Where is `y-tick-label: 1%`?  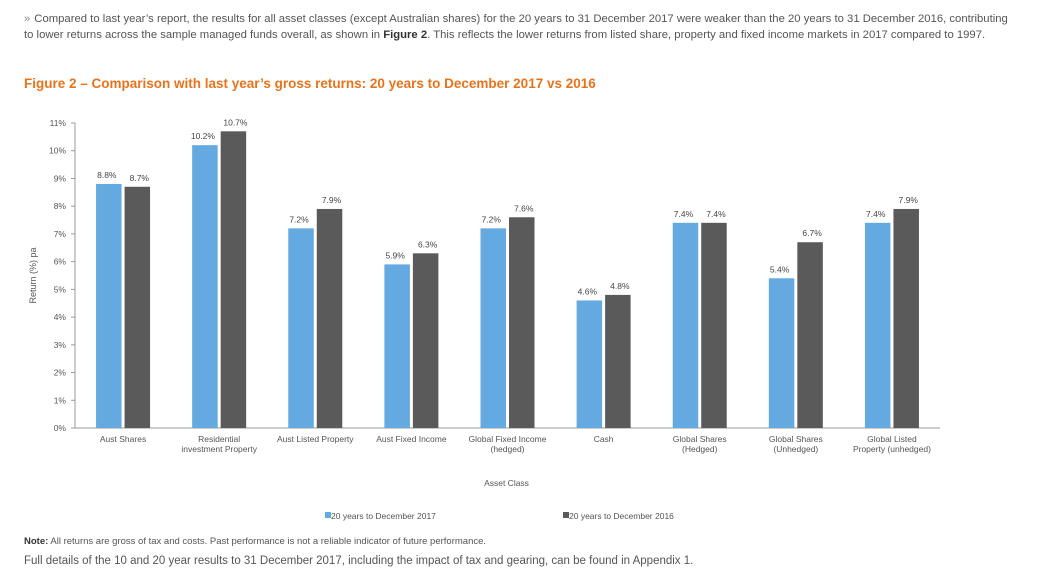 y-tick-label: 1% is located at coordinates (60, 400).